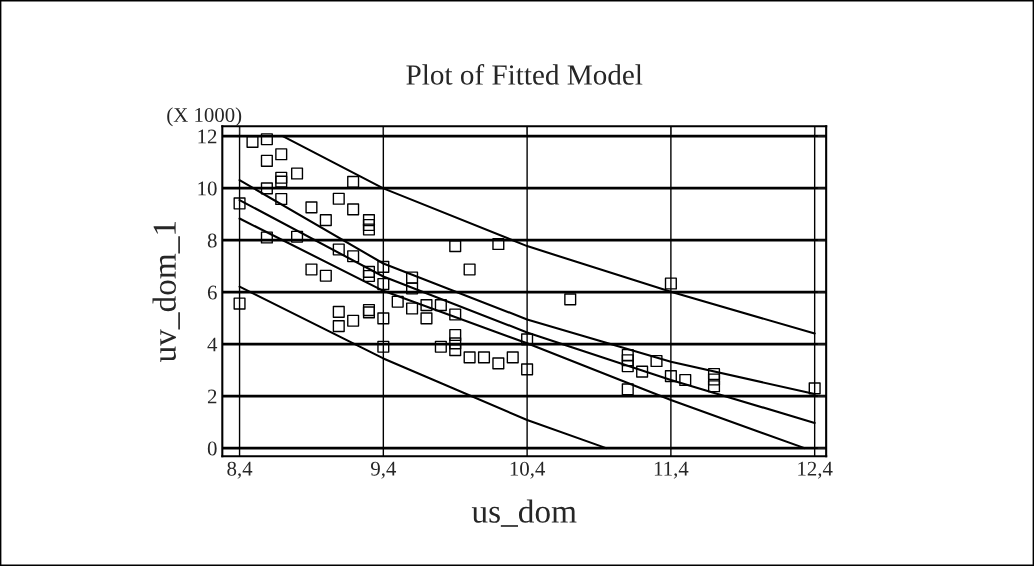 The image size is (1034, 566). I want to click on x-tick-label: 8,4, so click(240, 470).